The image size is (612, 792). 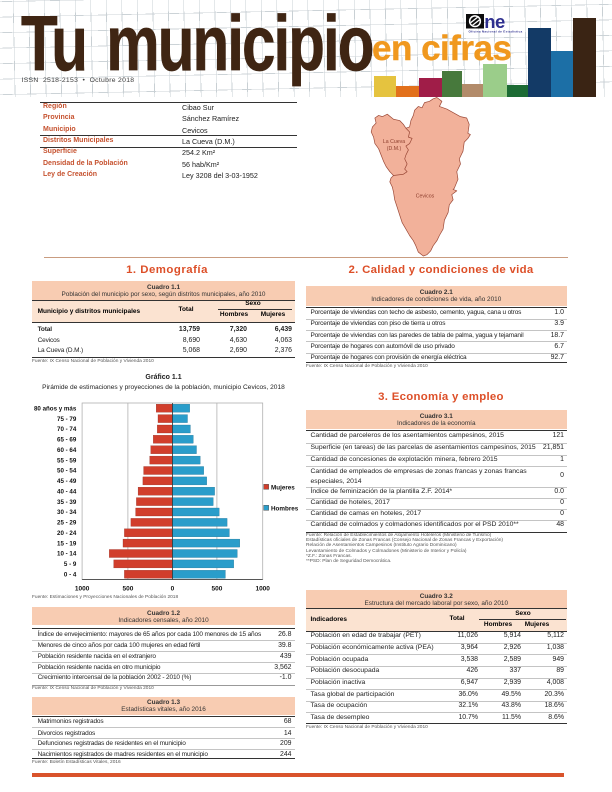 What do you see at coordinates (67, 491) in the screenshot?
I see `svg-text: 40 - 44` at bounding box center [67, 491].